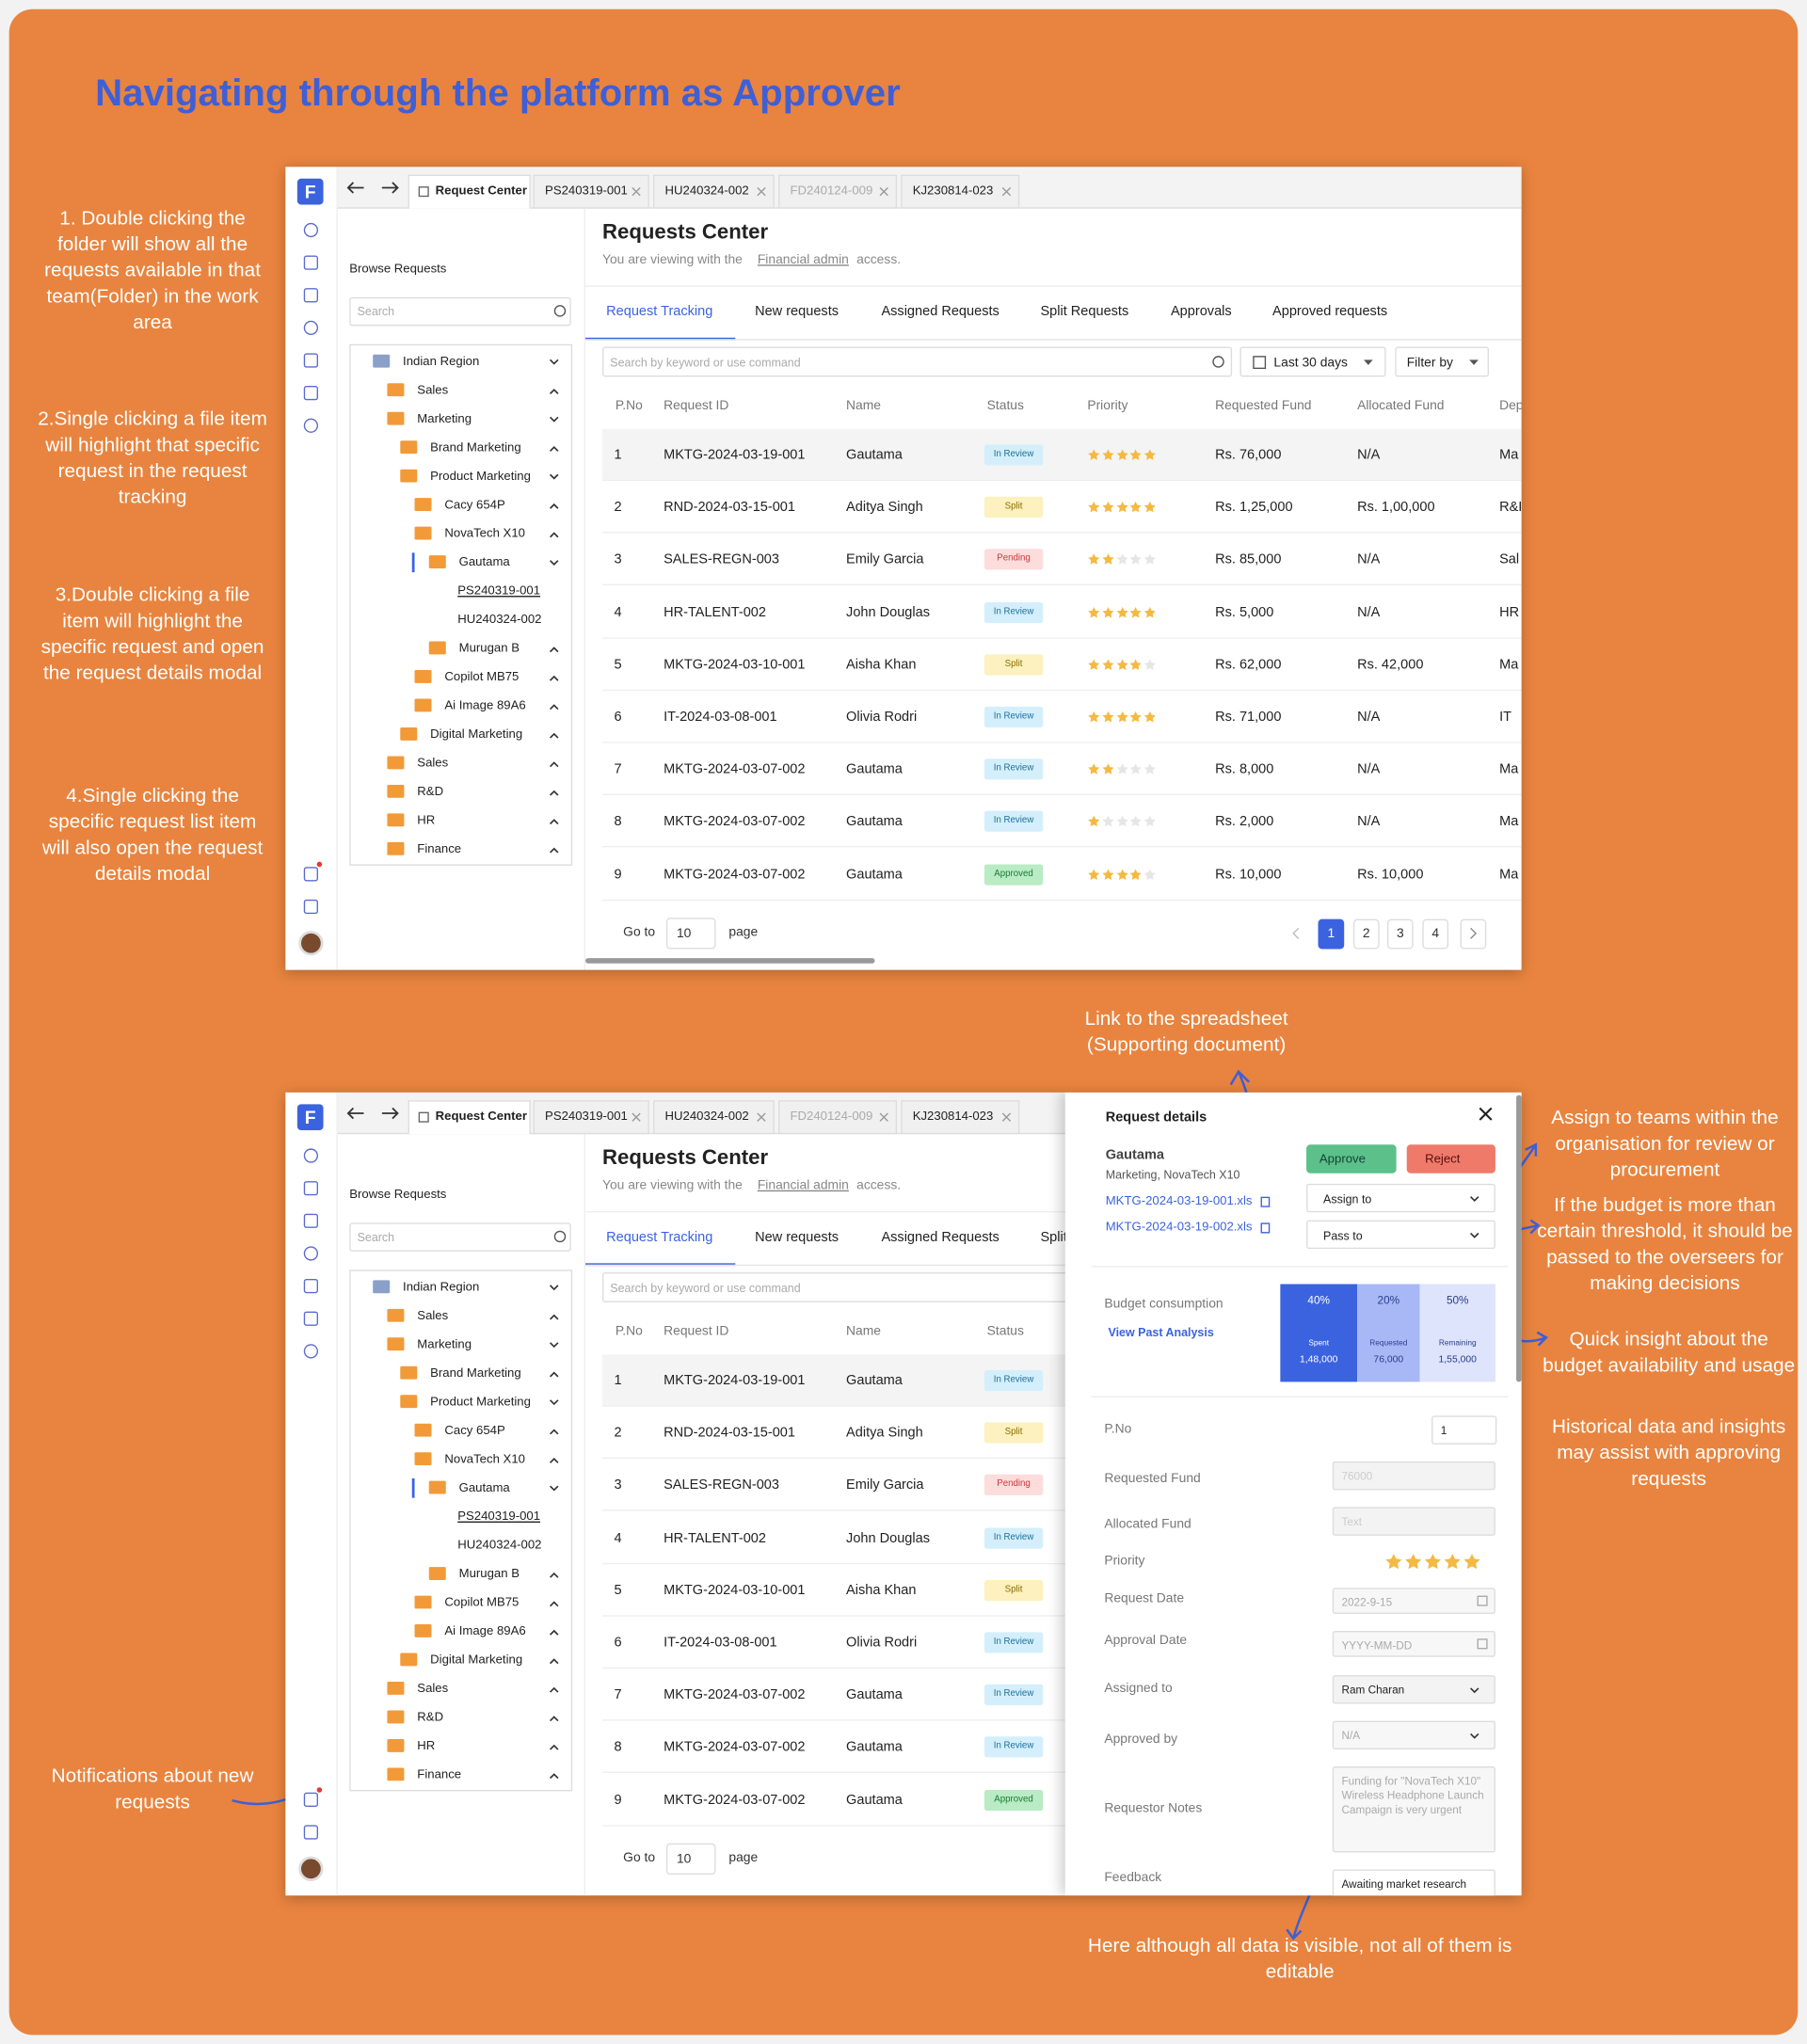 This screenshot has width=1807, height=2044. I want to click on table-search: Search by keyword or use command, so click(917, 361).